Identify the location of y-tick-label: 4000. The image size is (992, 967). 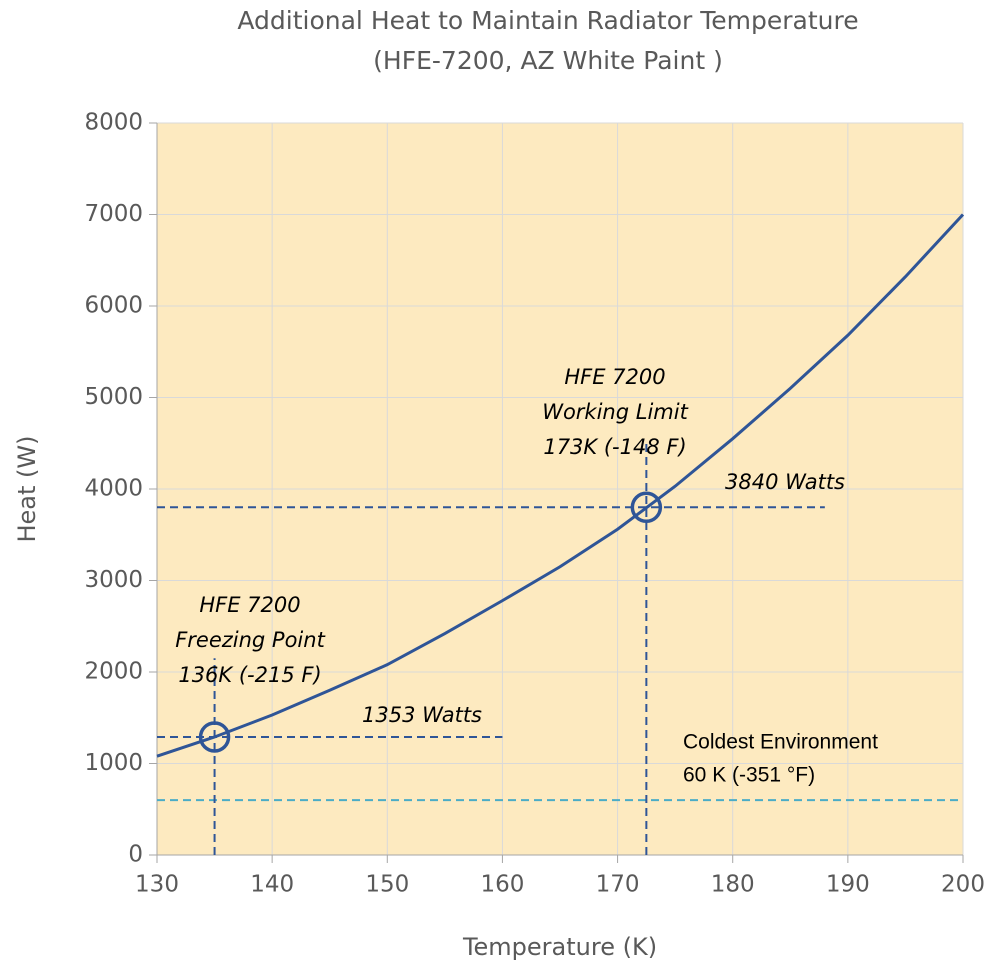
(113, 489).